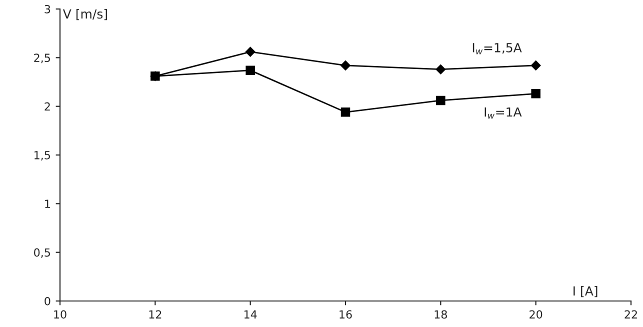 This screenshot has height=327, width=643. Describe the element at coordinates (42, 253) in the screenshot. I see `y-tick-label: 0,5` at that location.